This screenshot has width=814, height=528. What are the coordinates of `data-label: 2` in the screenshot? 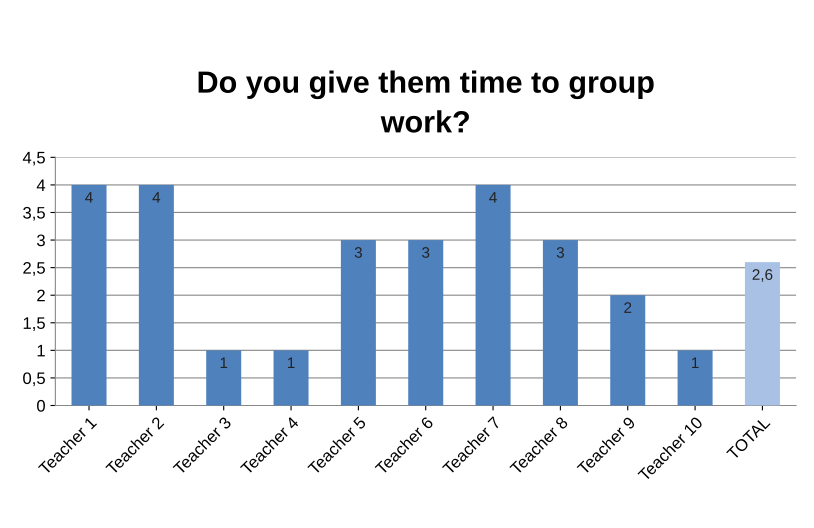 It's located at (628, 307).